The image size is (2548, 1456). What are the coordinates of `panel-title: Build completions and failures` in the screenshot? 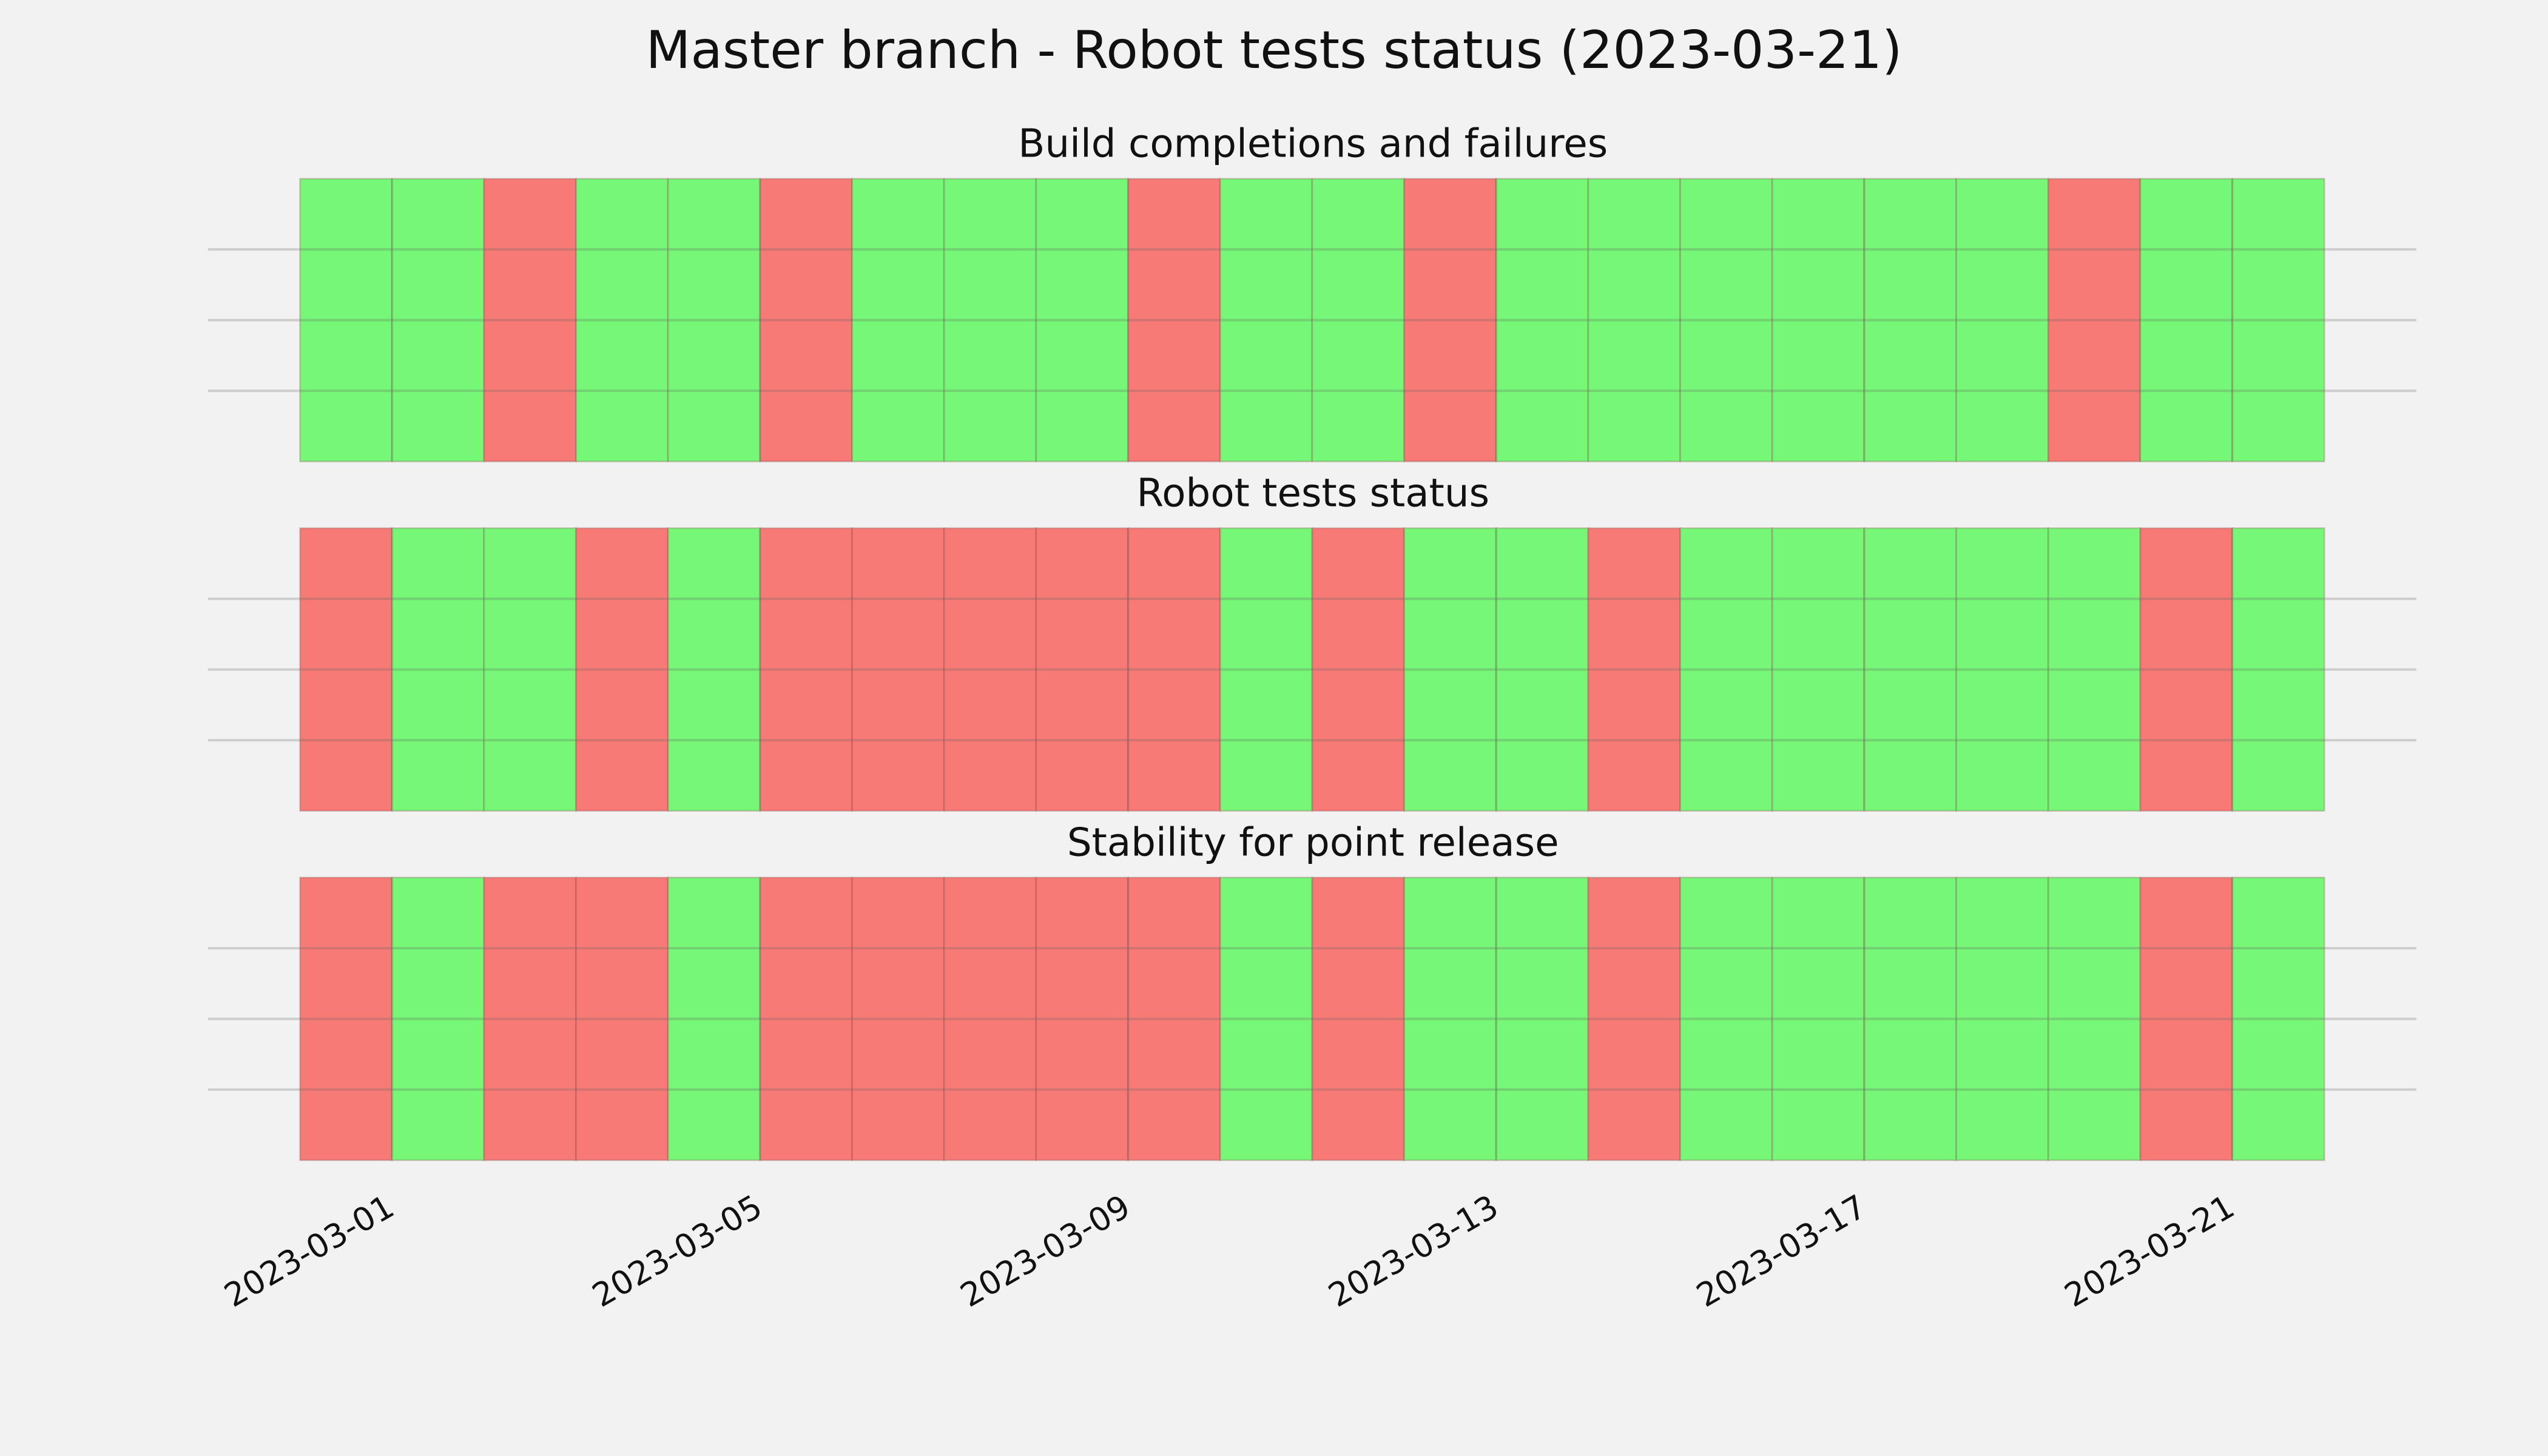 It's located at (1313, 144).